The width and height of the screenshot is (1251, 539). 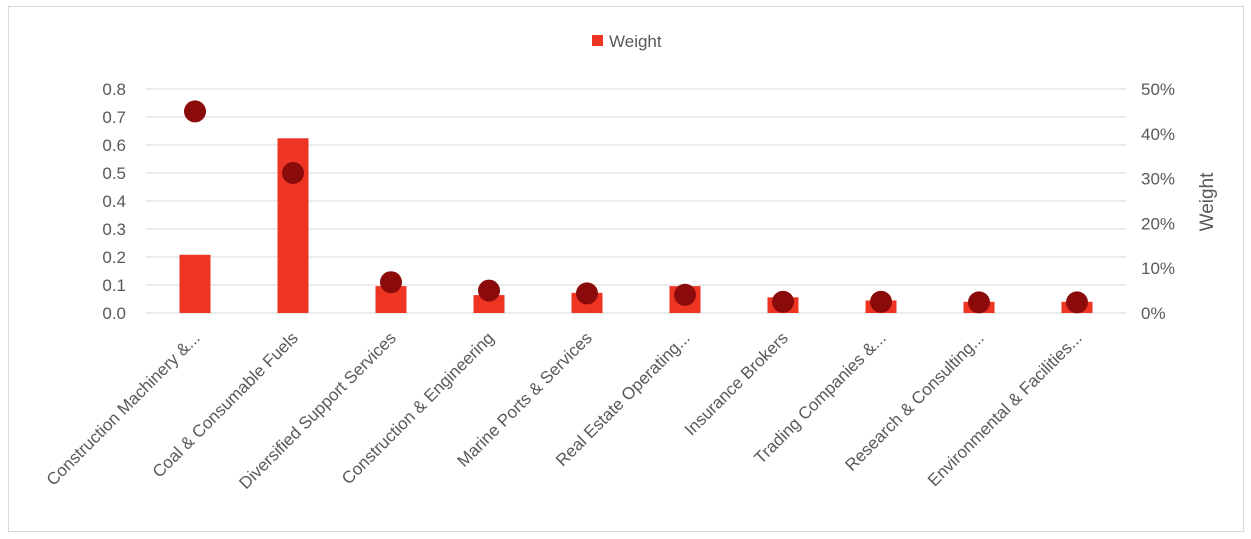 I want to click on left-tick-label: 0.0, so click(x=114, y=313).